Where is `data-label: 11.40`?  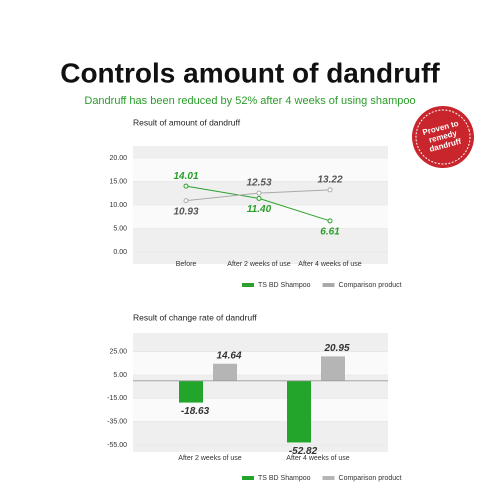
data-label: 11.40 is located at coordinates (259, 209).